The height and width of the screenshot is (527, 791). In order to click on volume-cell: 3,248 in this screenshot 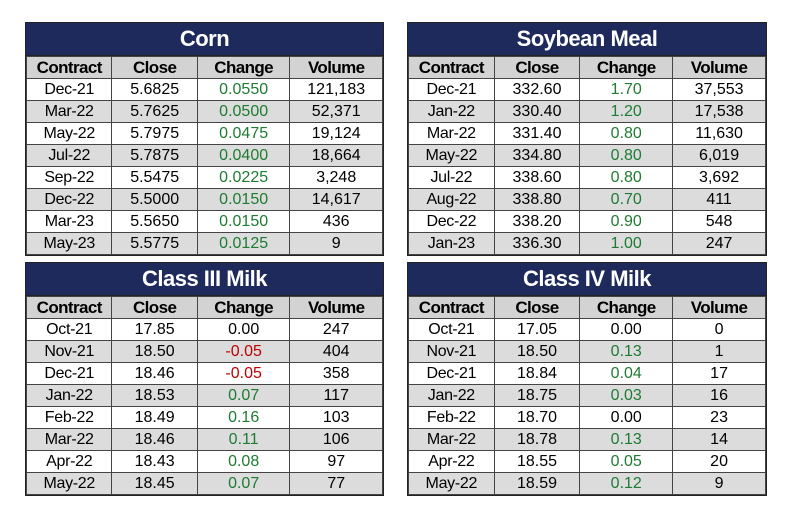, I will do `click(336, 177)`.